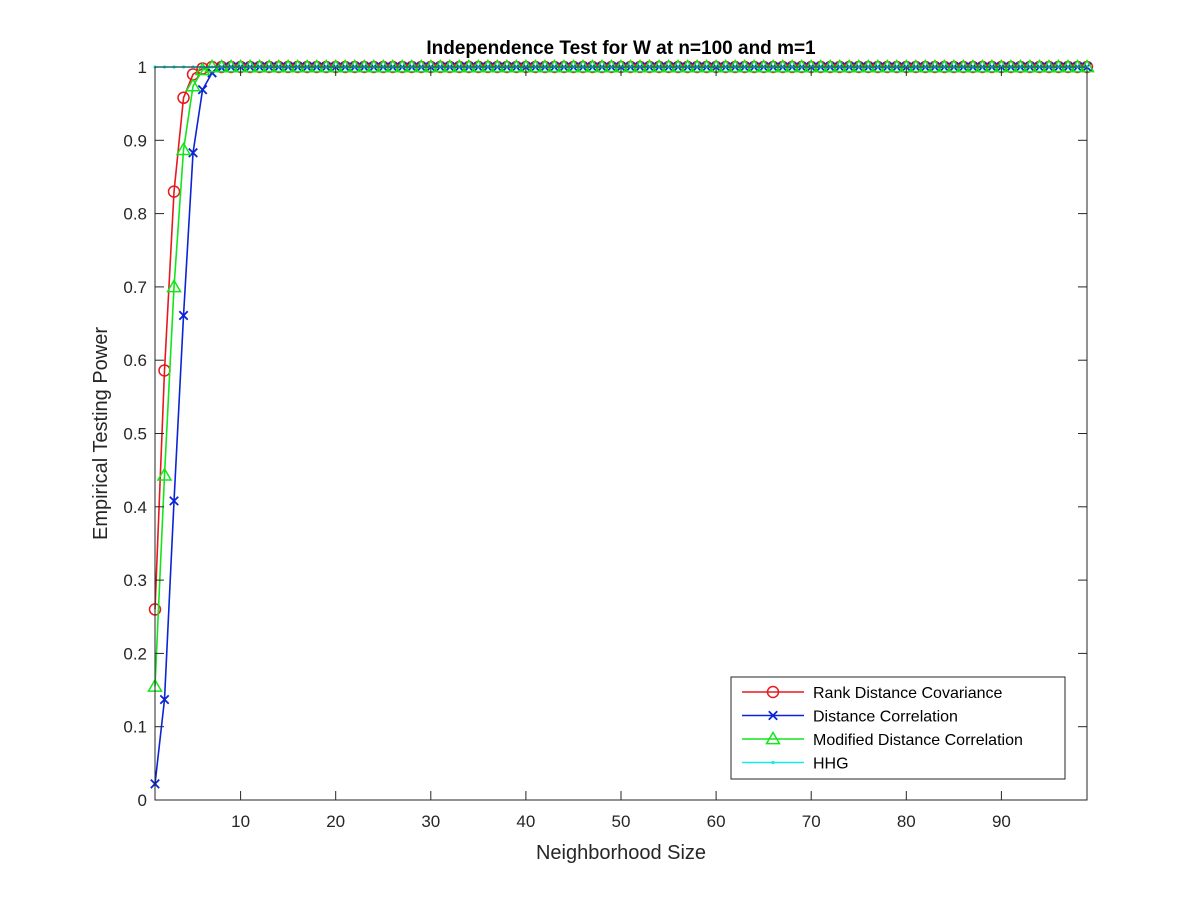 The height and width of the screenshot is (900, 1200). I want to click on y-tick-label: 0.2, so click(135, 653).